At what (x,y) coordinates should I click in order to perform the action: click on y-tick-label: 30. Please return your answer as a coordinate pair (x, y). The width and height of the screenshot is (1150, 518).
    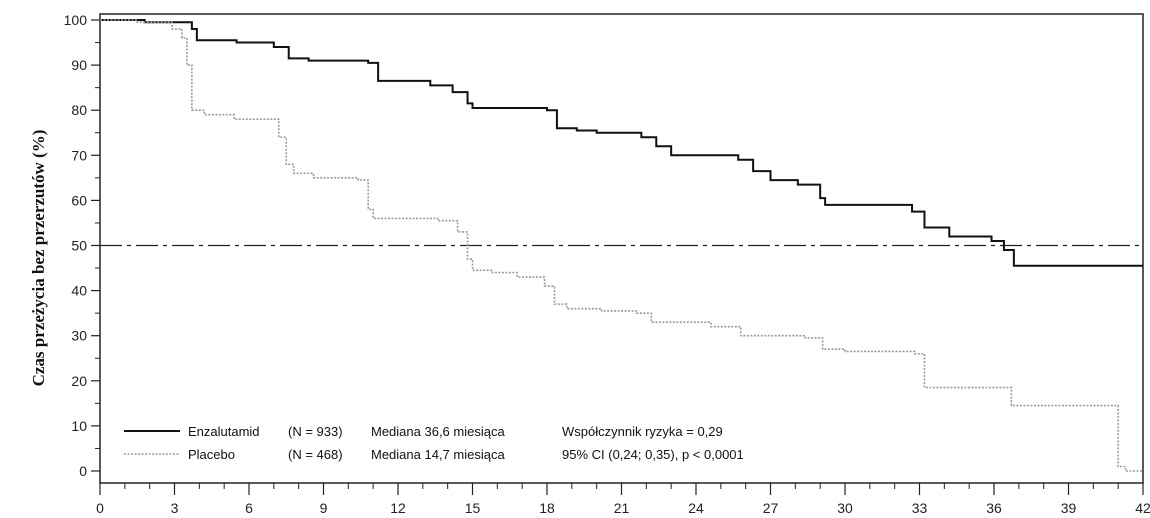
    Looking at the image, I should click on (79, 336).